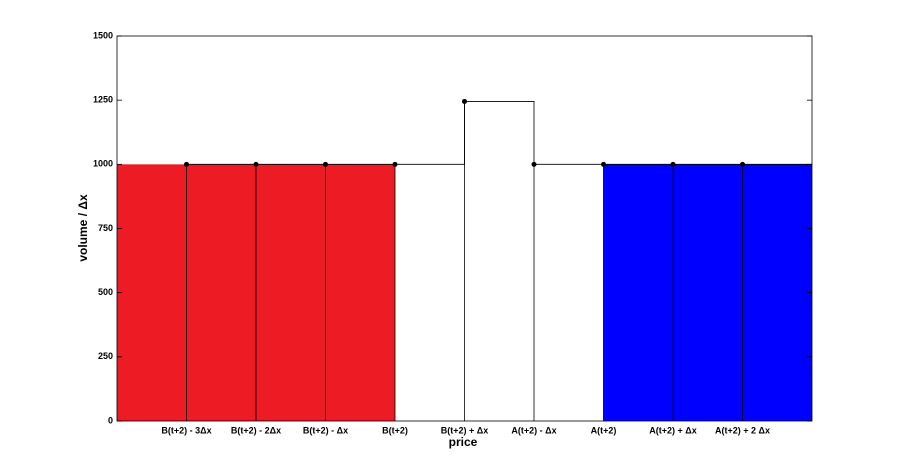 This screenshot has width=899, height=475. What do you see at coordinates (742, 430) in the screenshot?
I see `x-tick-label: A(t+2) + 2 Δx` at bounding box center [742, 430].